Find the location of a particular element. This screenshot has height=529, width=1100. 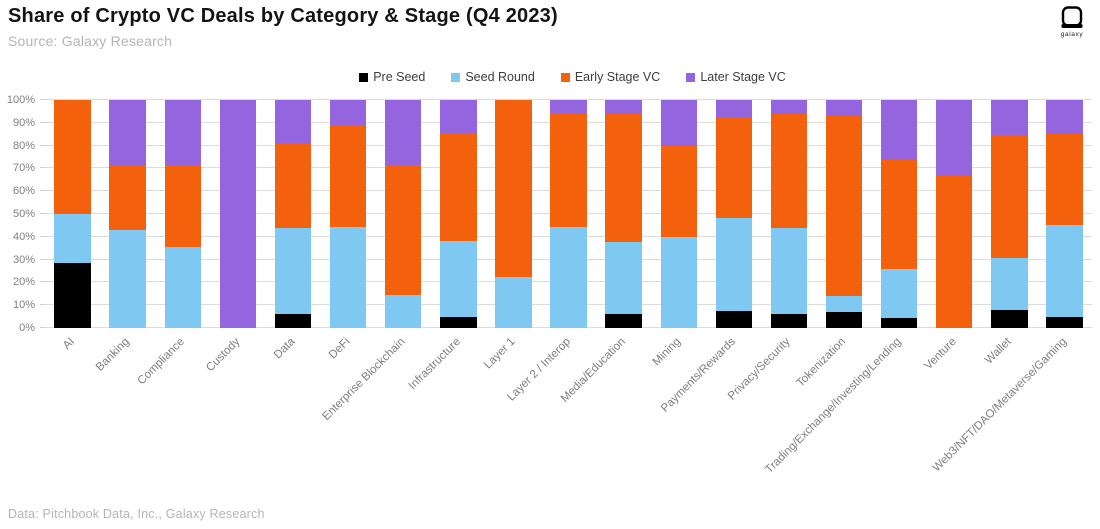

y-tick-label: 50% is located at coordinates (23, 214).